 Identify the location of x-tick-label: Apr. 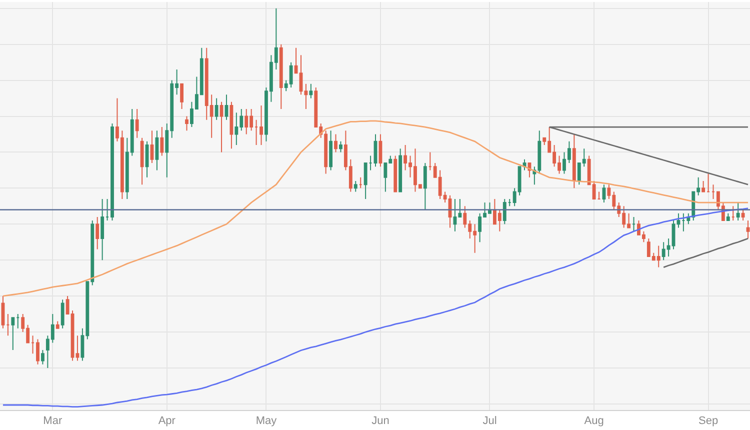
(167, 421).